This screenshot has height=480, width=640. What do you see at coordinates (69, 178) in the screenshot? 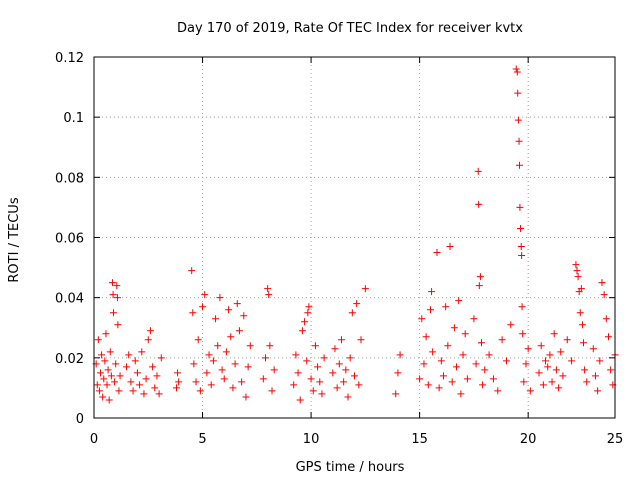
I see `y-tick-label: 0.08` at bounding box center [69, 178].